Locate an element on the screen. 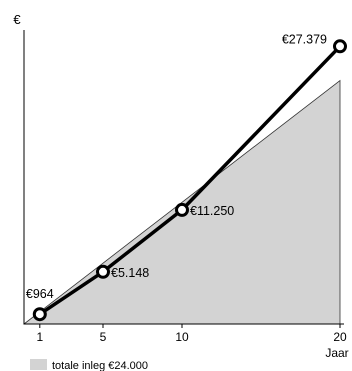  data-label: €964 is located at coordinates (40, 294).